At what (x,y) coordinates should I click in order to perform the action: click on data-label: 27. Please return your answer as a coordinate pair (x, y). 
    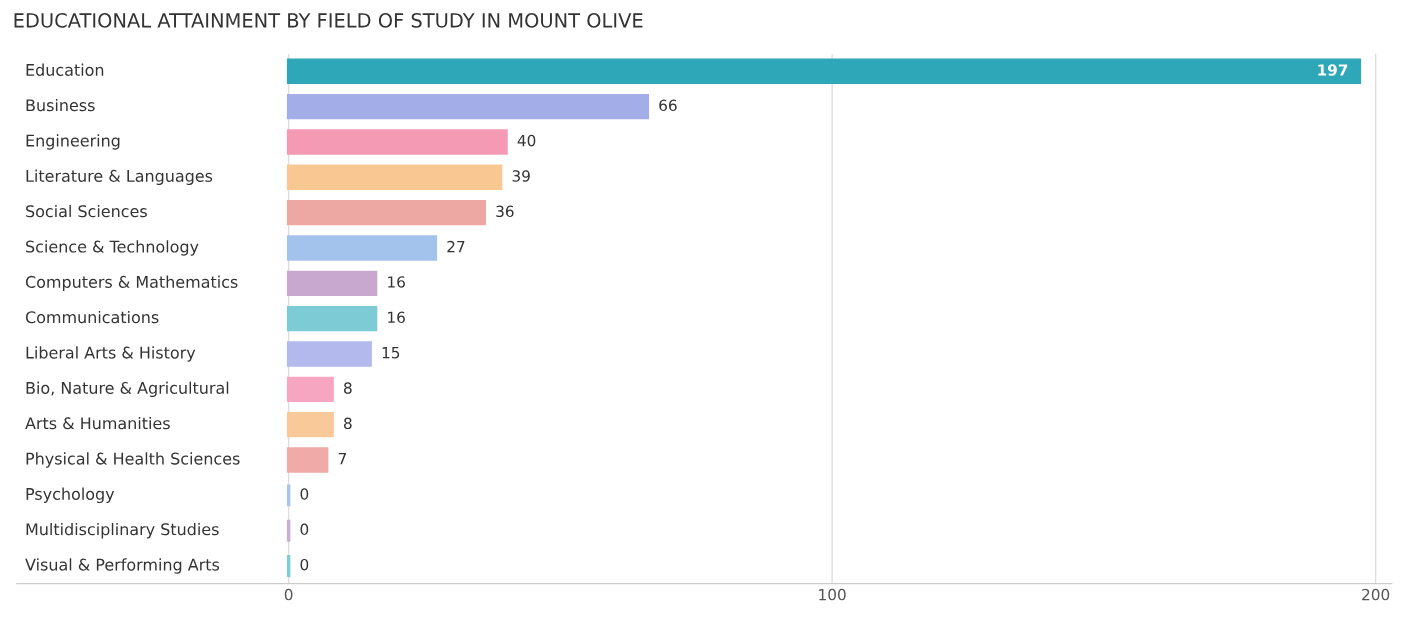
    Looking at the image, I should click on (456, 246).